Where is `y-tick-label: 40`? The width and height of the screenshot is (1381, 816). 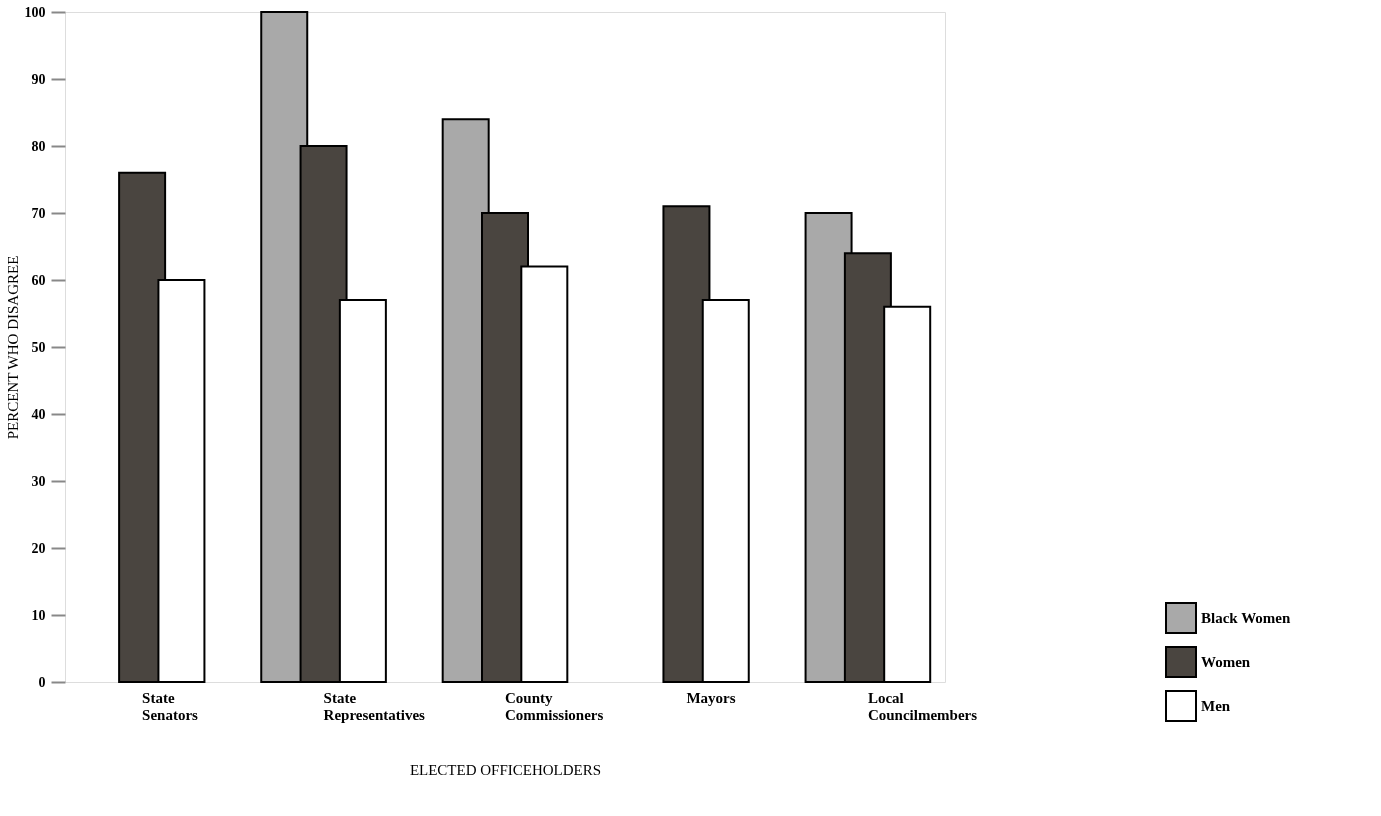 y-tick-label: 40 is located at coordinates (38, 414).